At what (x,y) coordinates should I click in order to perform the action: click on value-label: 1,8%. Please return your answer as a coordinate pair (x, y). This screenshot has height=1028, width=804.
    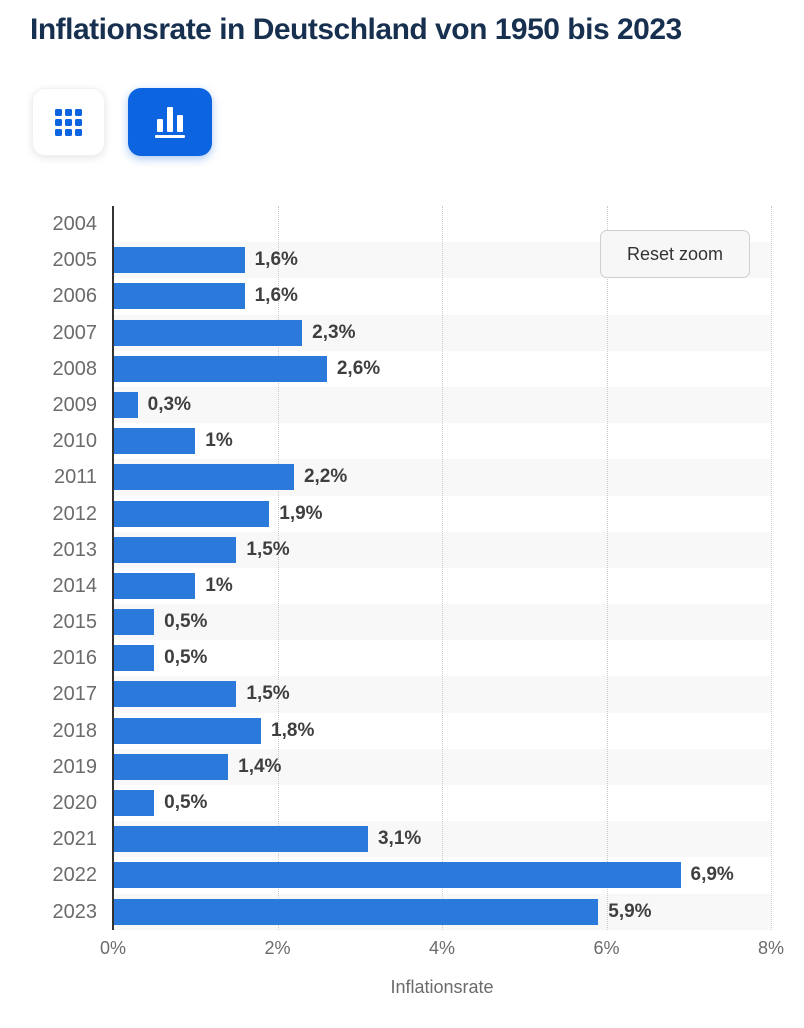
    Looking at the image, I should click on (293, 730).